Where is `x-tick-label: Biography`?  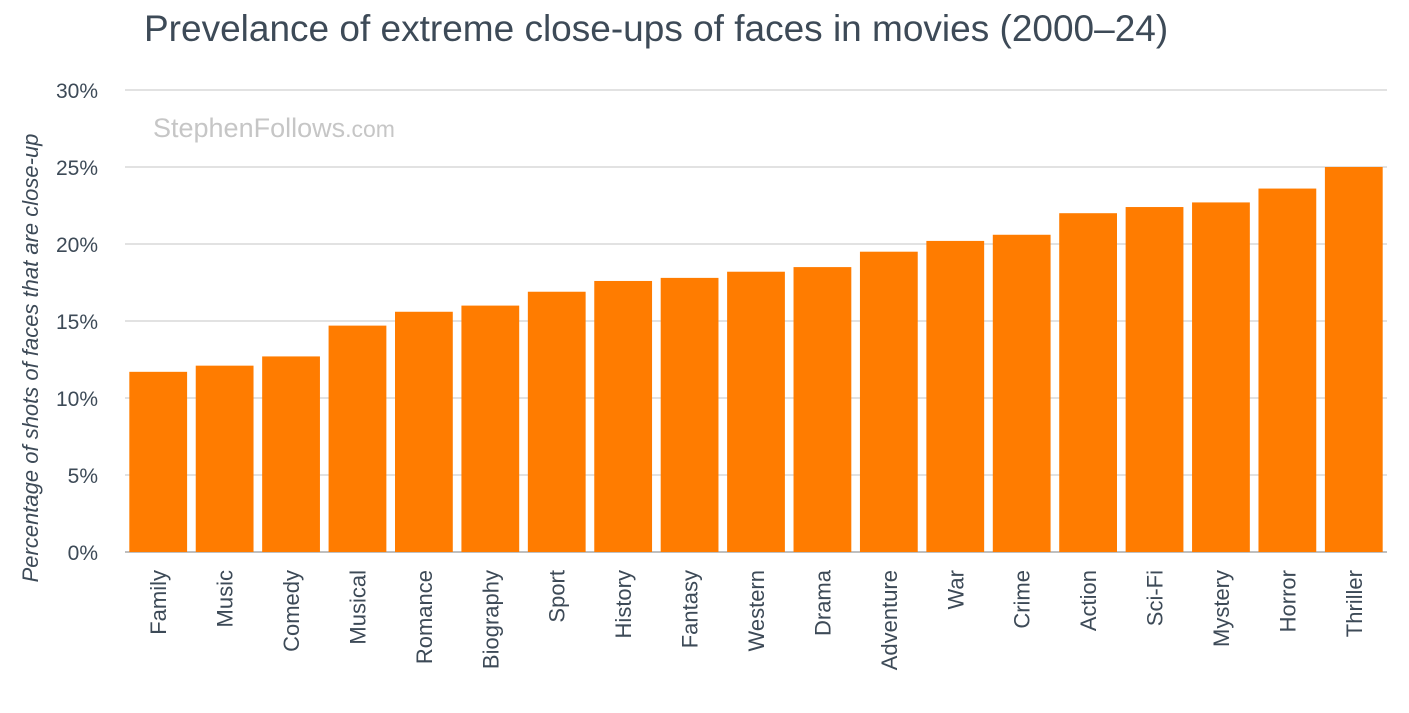 x-tick-label: Biography is located at coordinates (490, 619).